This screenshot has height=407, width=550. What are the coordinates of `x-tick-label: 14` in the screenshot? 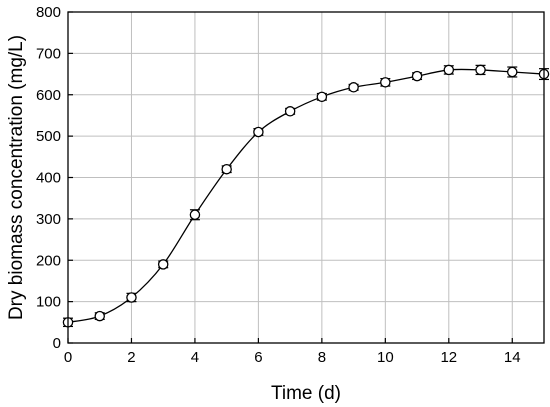 It's located at (512, 357).